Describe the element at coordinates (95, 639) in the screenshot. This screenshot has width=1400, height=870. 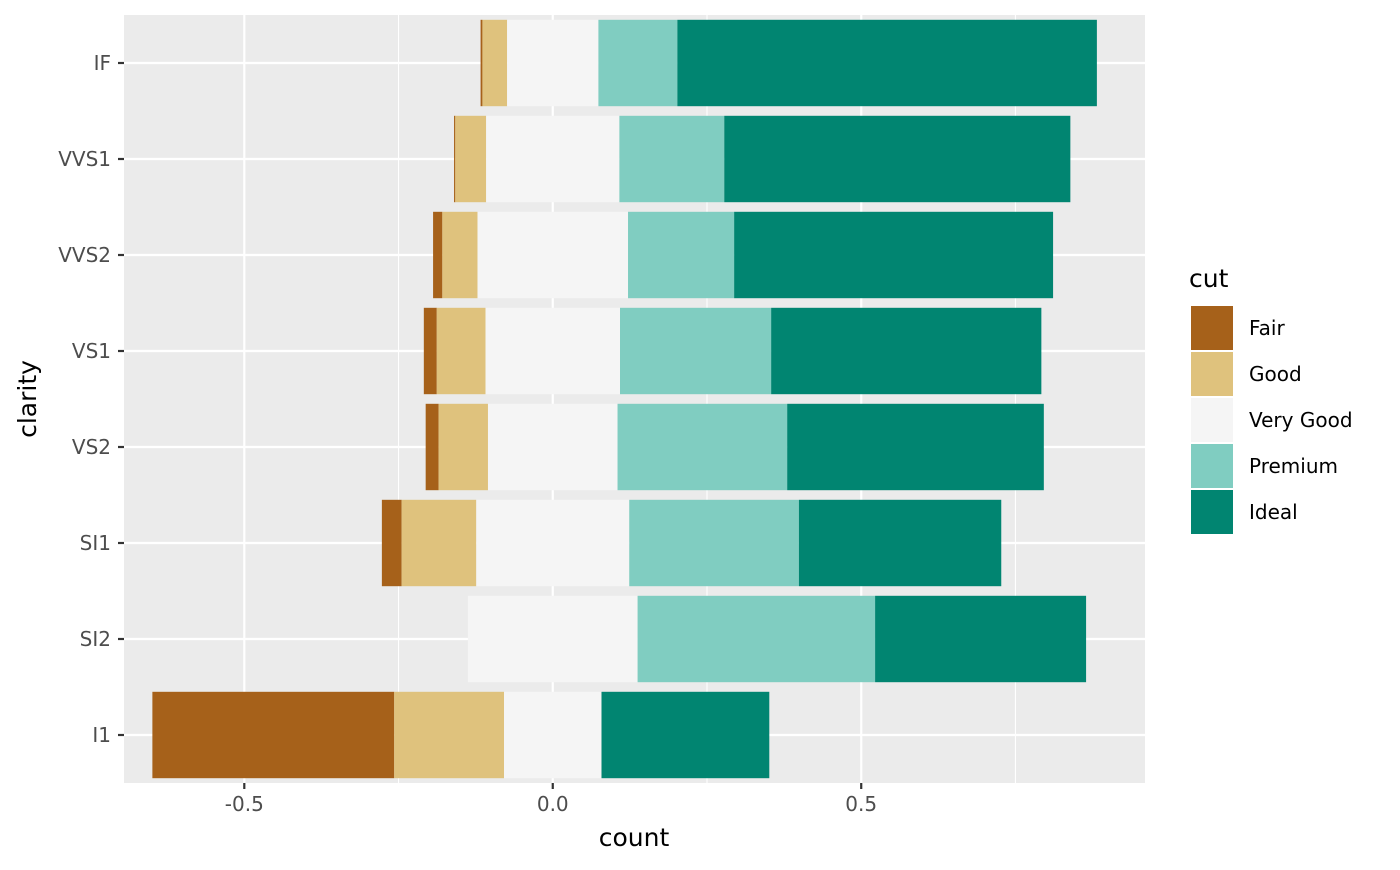
I see `y-tick-label: SI2` at that location.